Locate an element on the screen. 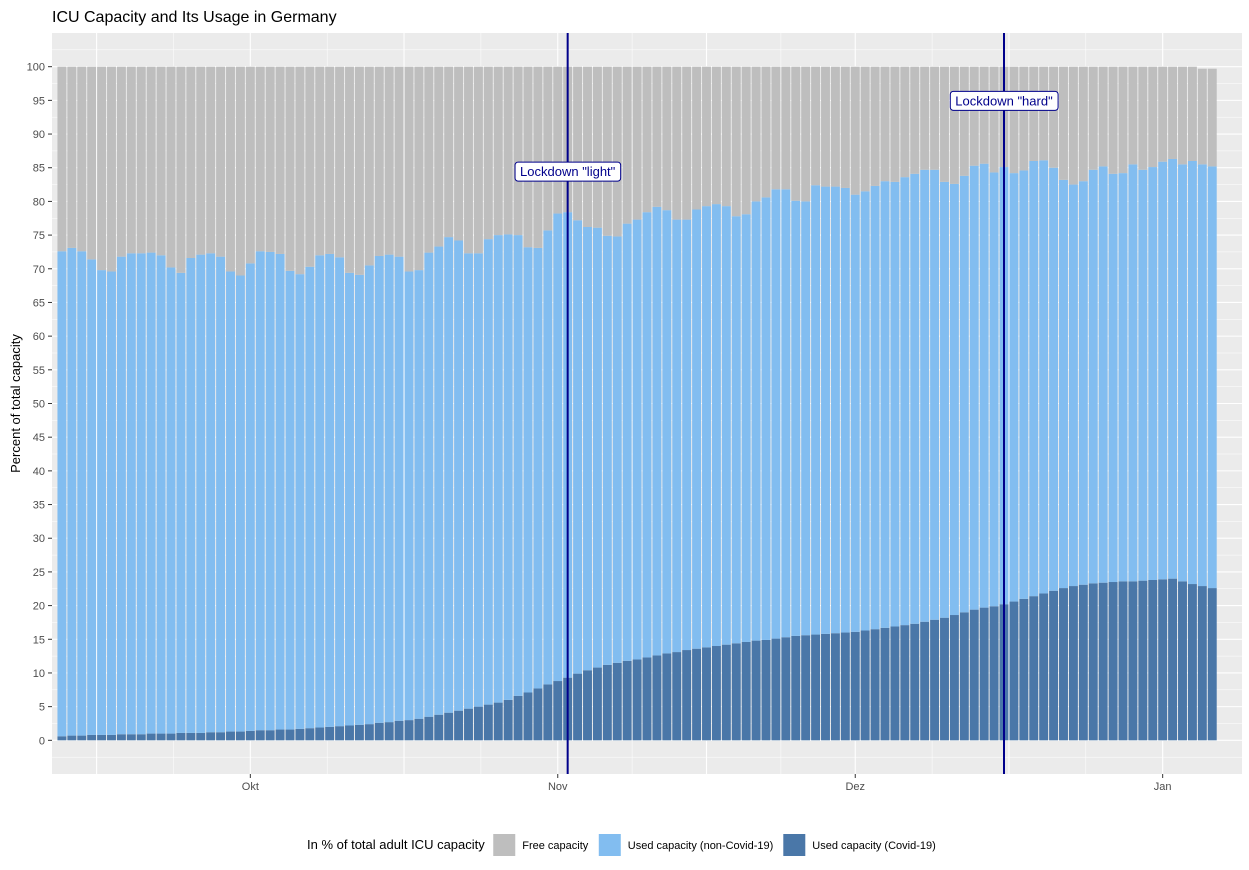 This screenshot has width=1249, height=870. x-tick-label: Nov is located at coordinates (558, 787).